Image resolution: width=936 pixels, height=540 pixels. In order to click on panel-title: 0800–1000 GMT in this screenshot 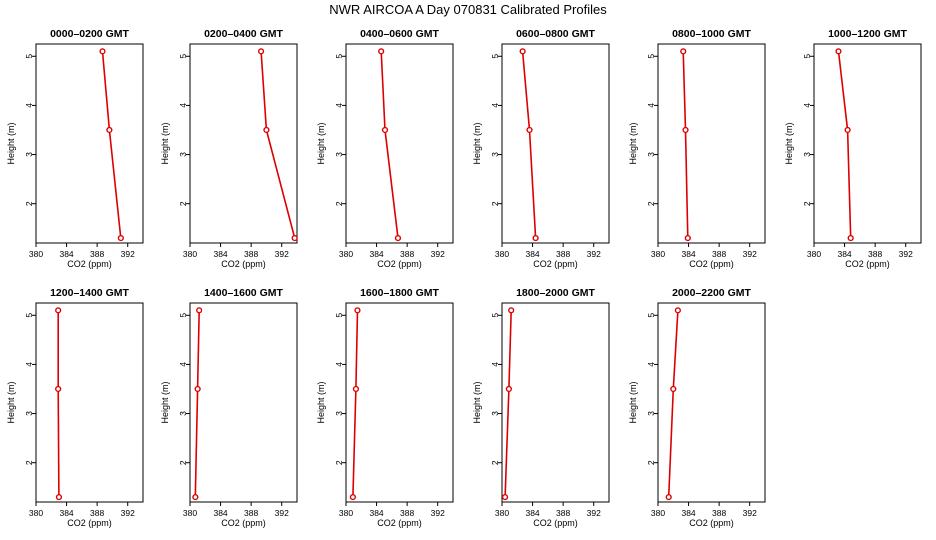, I will do `click(711, 34)`.